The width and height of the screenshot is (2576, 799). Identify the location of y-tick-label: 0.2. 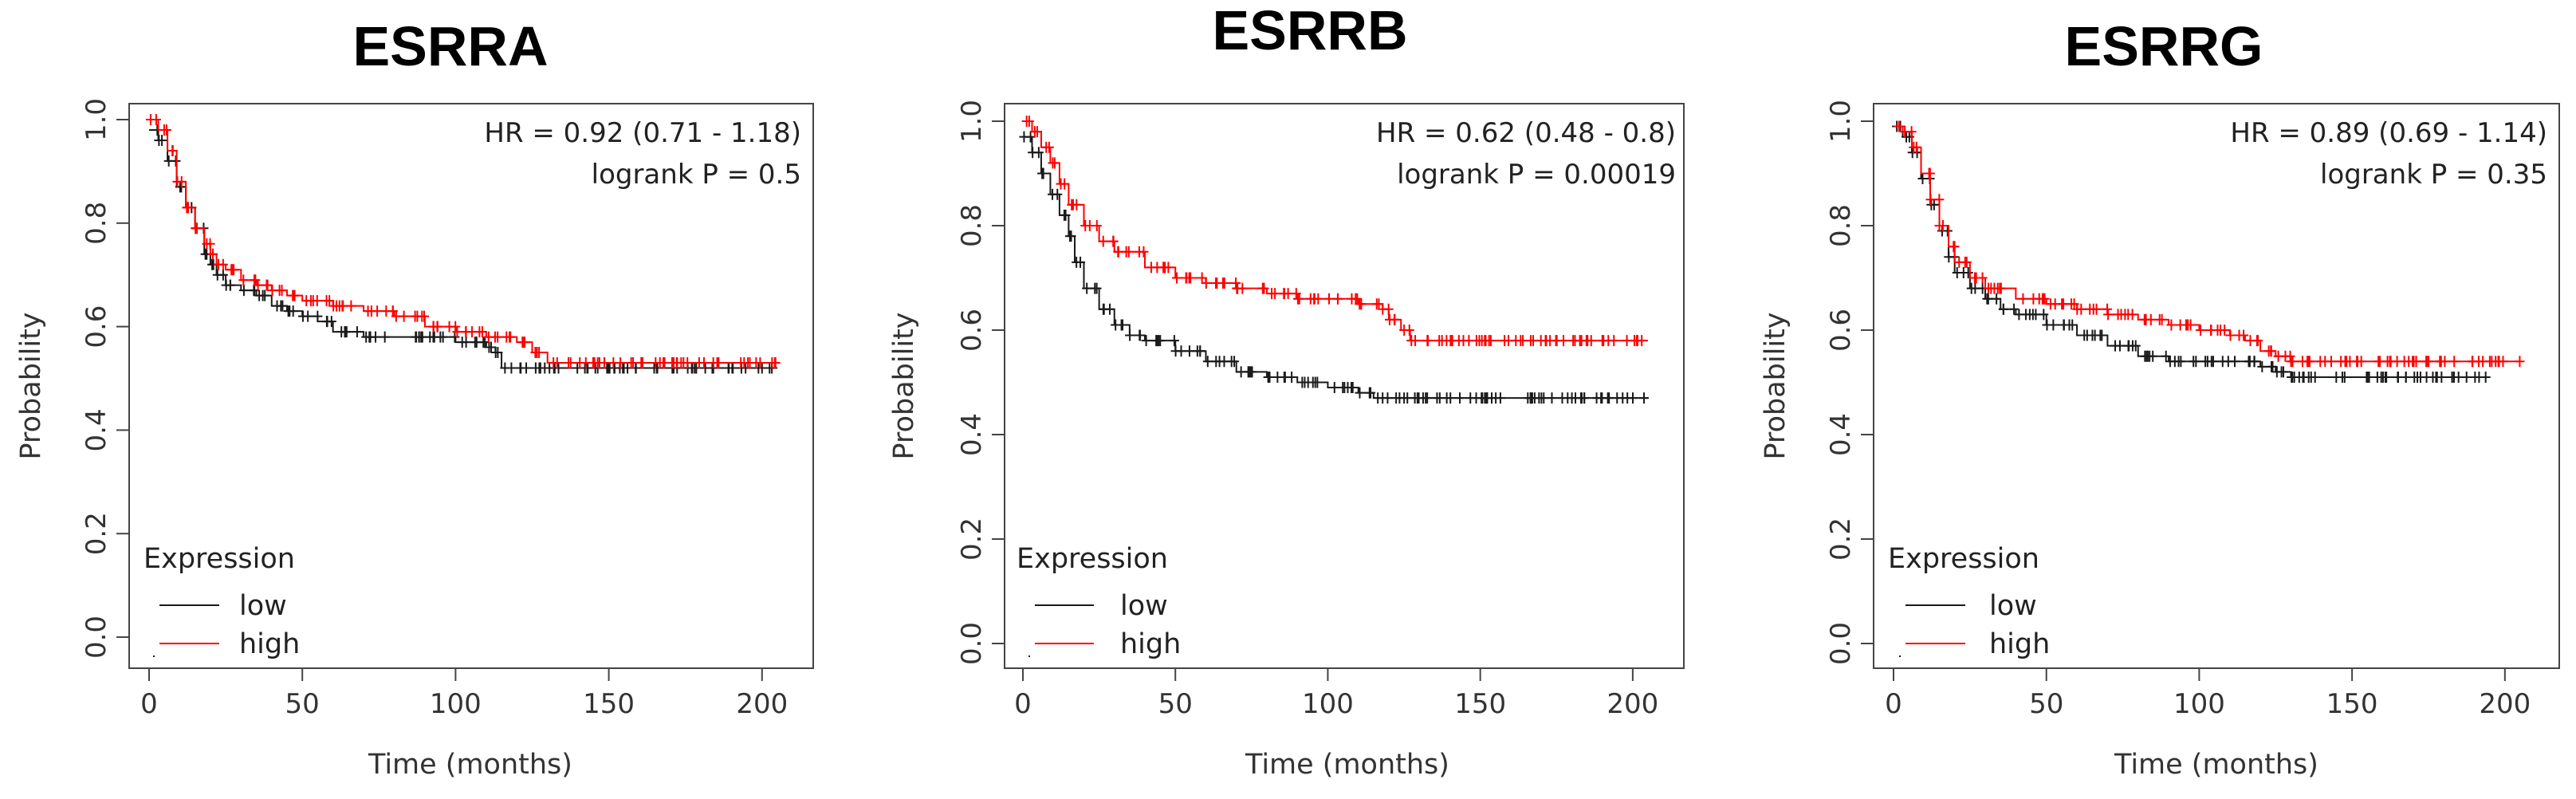
(972, 539).